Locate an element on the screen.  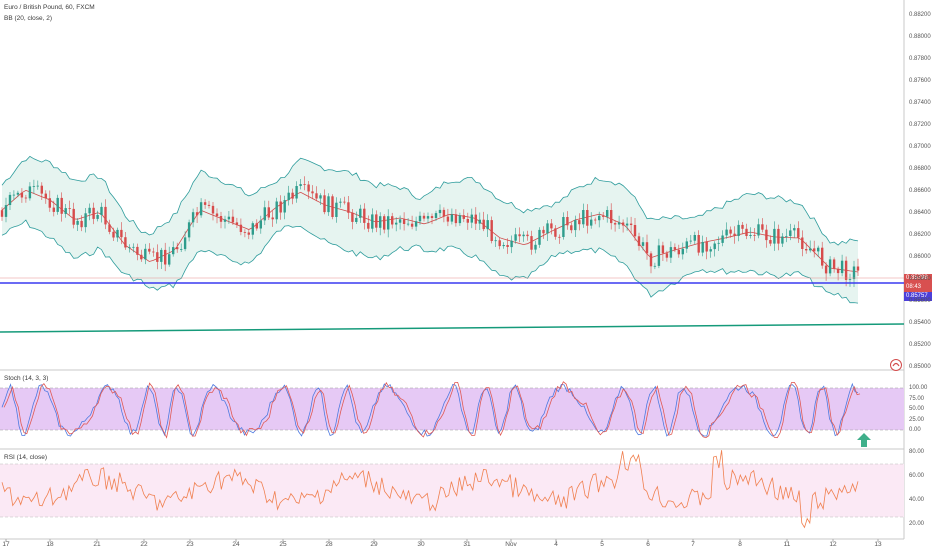
price-tick: 0.86400 is located at coordinates (920, 213).